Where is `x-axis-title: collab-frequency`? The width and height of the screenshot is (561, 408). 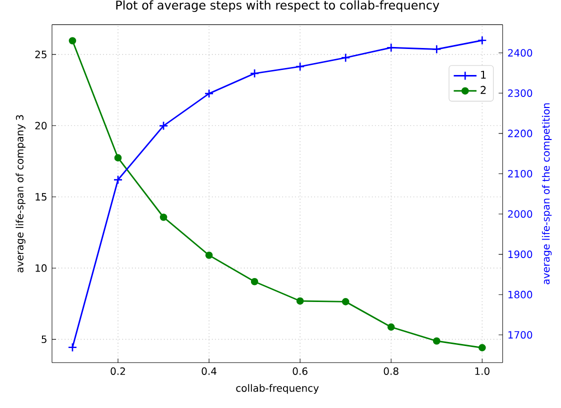 x-axis-title: collab-frequency is located at coordinates (277, 389).